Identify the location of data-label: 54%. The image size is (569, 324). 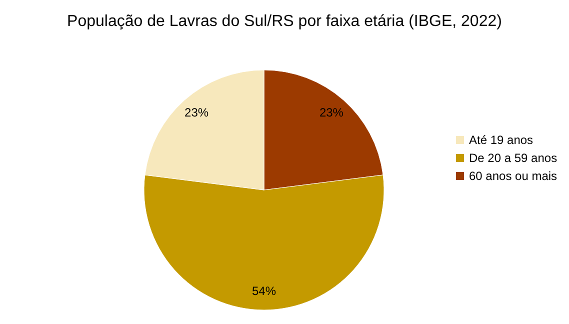
(264, 291).